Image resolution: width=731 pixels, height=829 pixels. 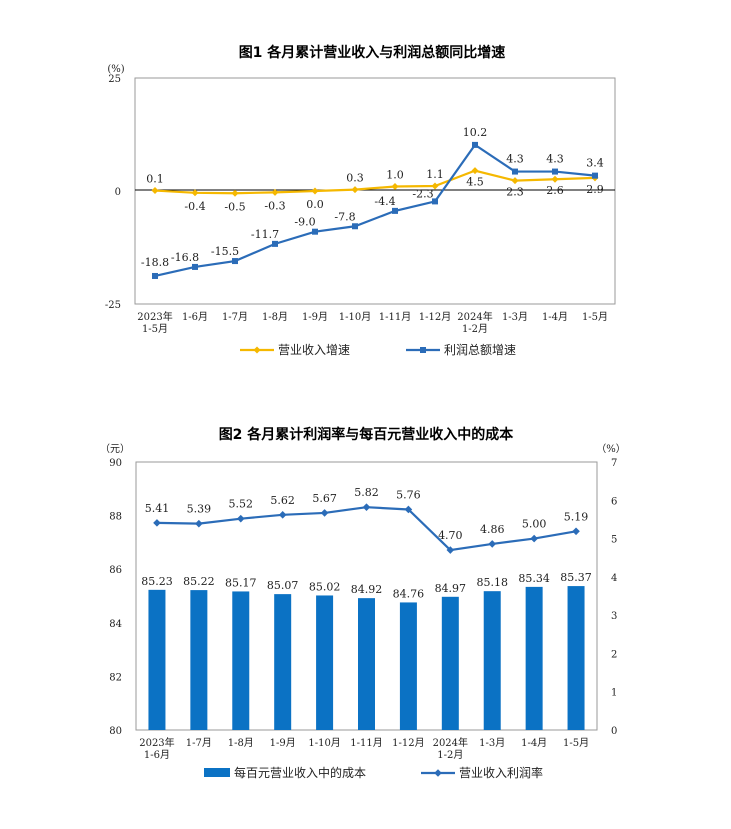 What do you see at coordinates (114, 79) in the screenshot?
I see `y-tick-label: 25` at bounding box center [114, 79].